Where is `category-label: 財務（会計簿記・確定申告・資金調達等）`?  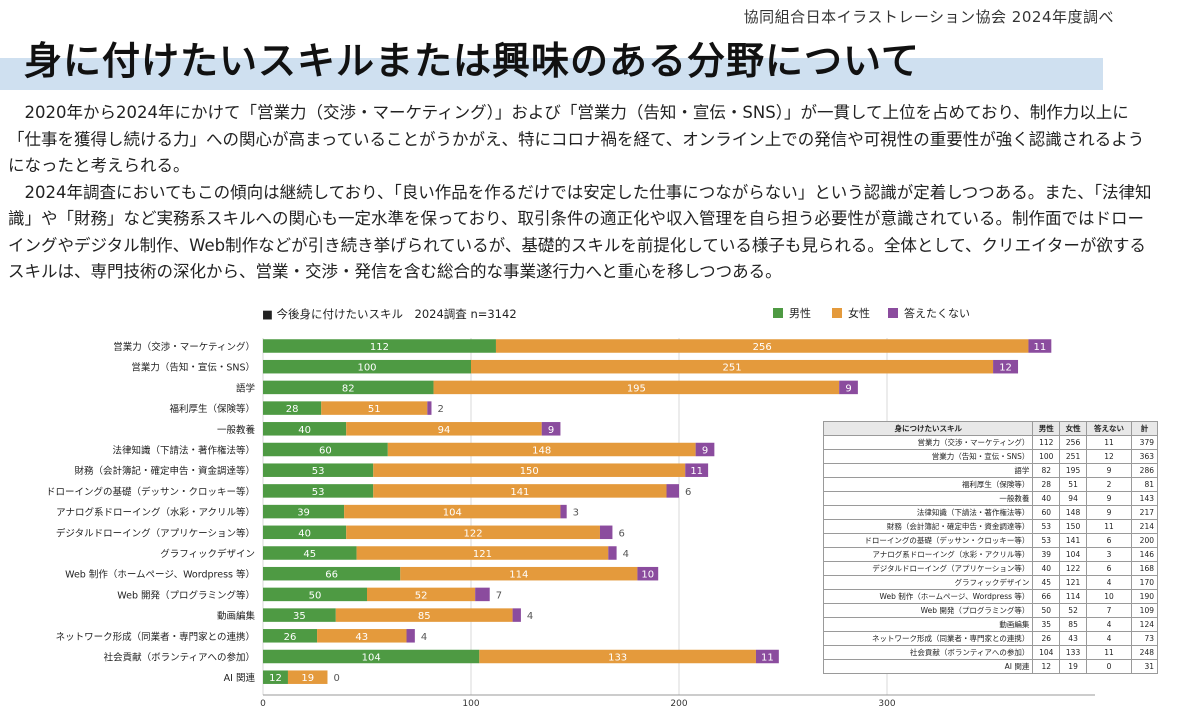 category-label: 財務（会計簿記・確定申告・資金調達等） is located at coordinates (164, 471).